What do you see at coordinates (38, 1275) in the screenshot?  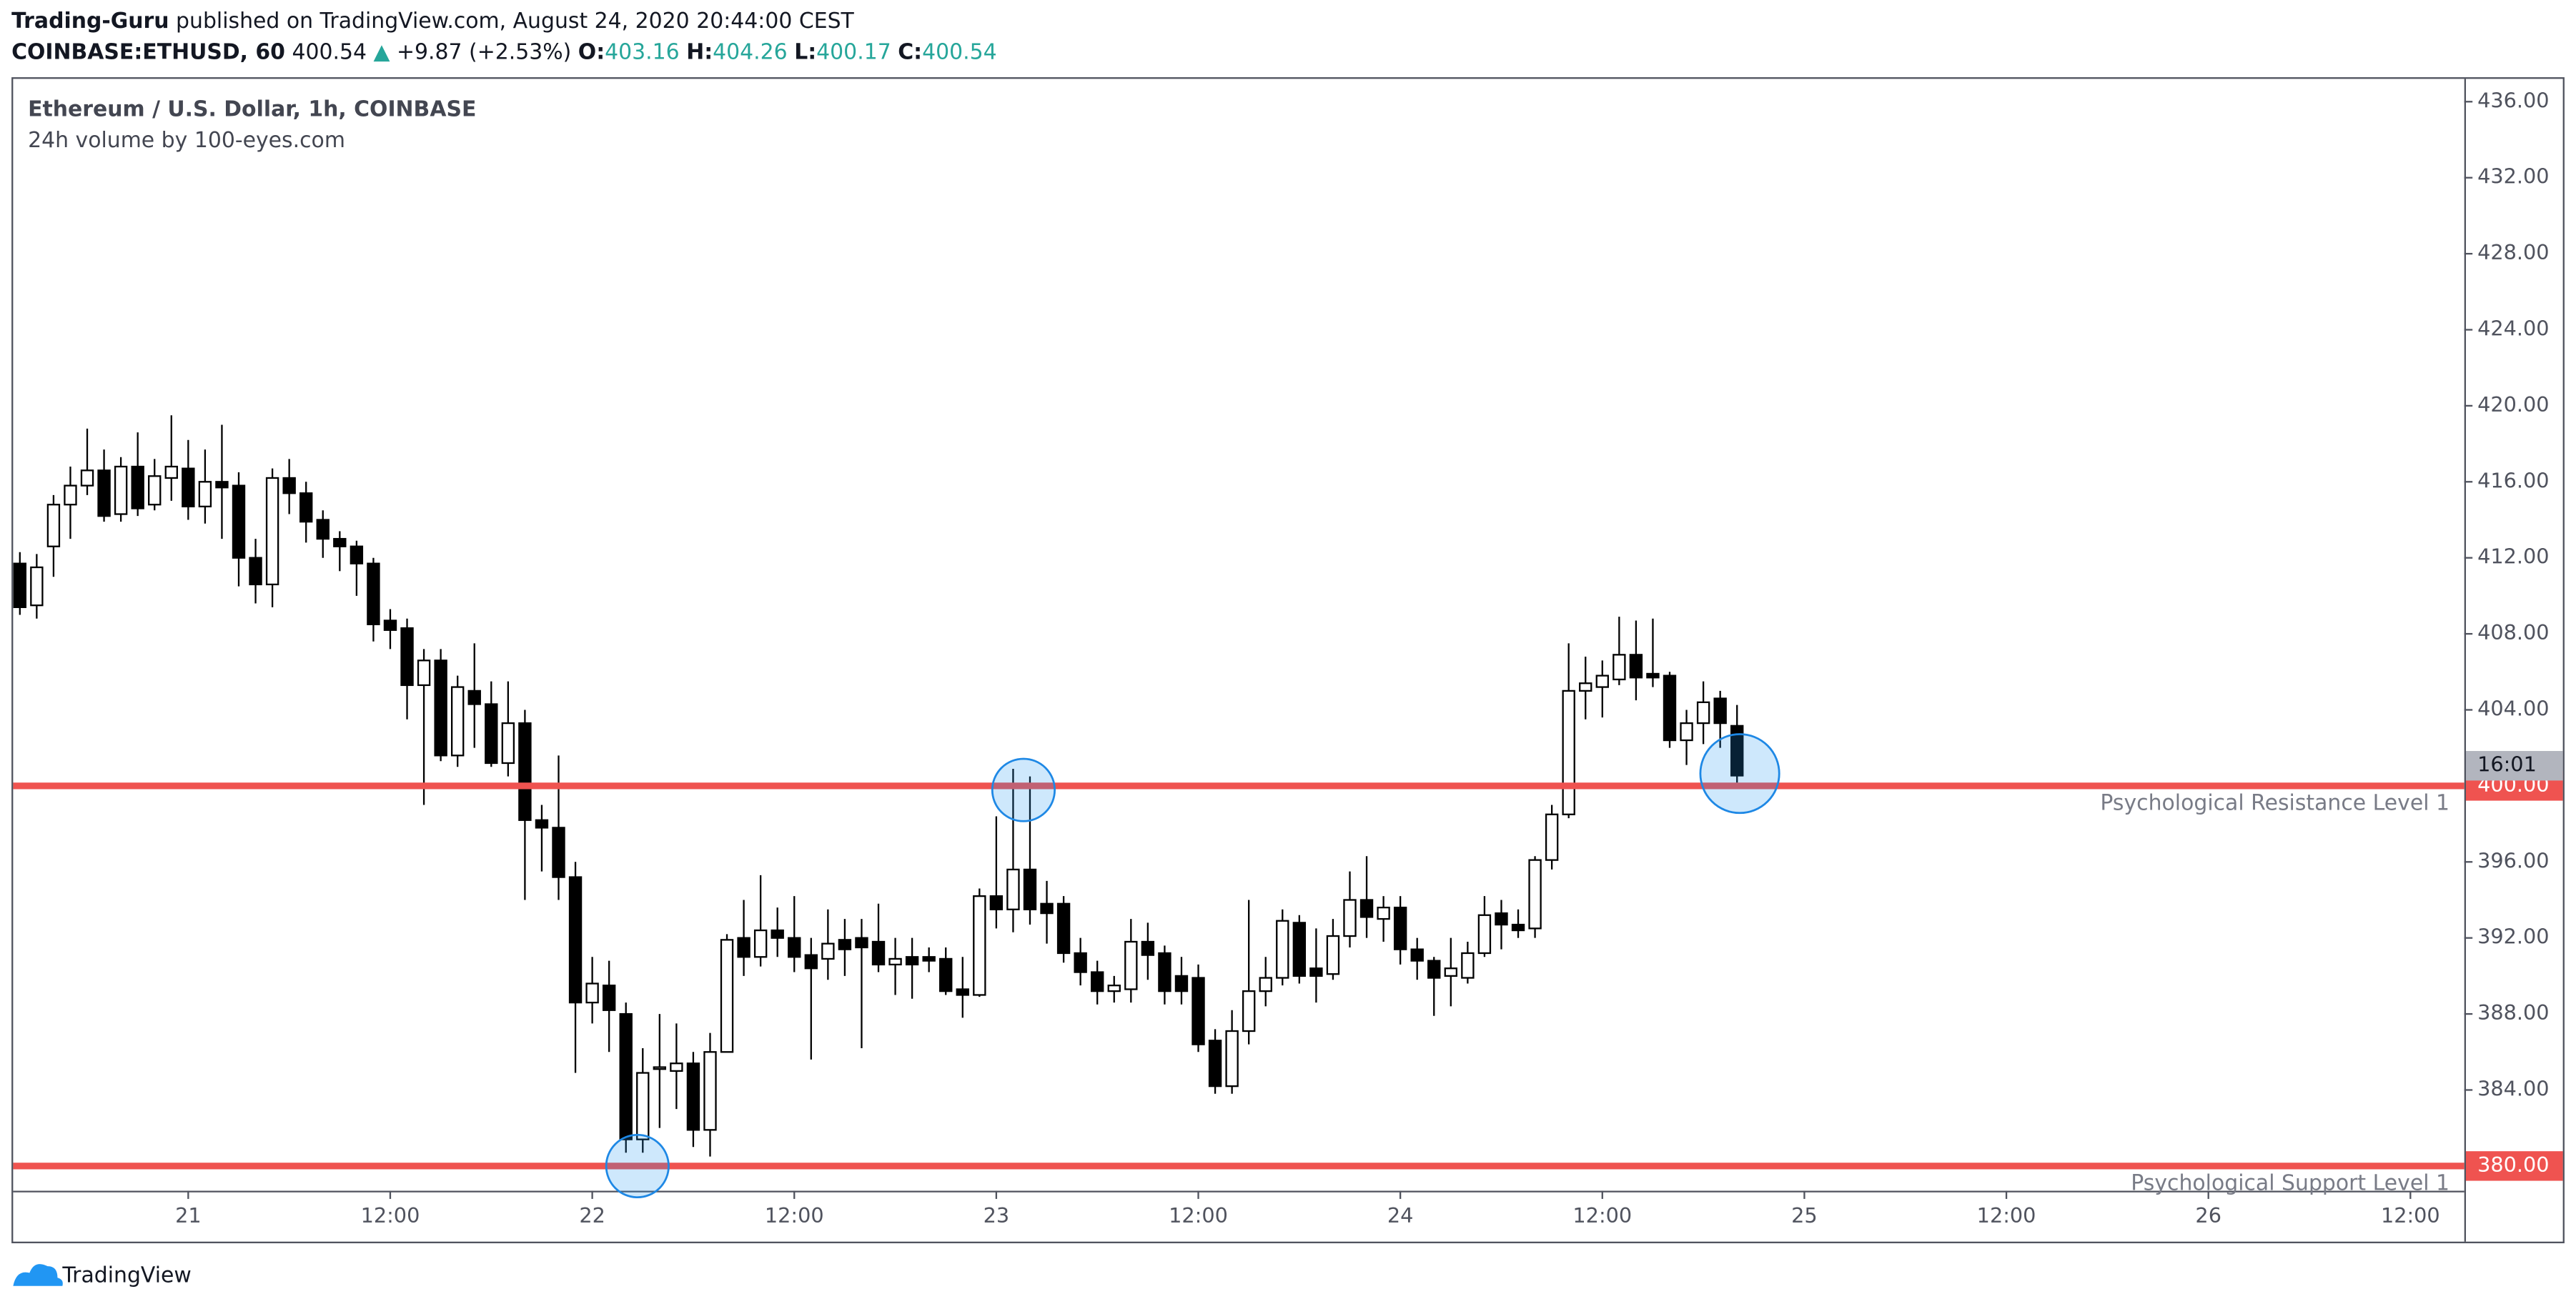 I see `logo-icon` at bounding box center [38, 1275].